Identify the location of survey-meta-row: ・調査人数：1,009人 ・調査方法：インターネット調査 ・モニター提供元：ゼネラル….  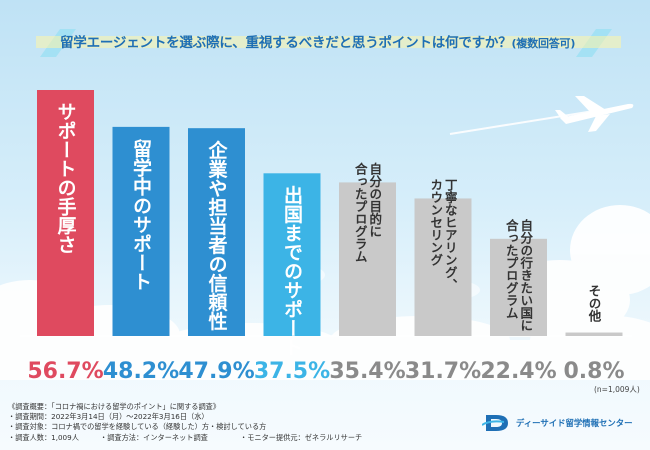
(228, 438).